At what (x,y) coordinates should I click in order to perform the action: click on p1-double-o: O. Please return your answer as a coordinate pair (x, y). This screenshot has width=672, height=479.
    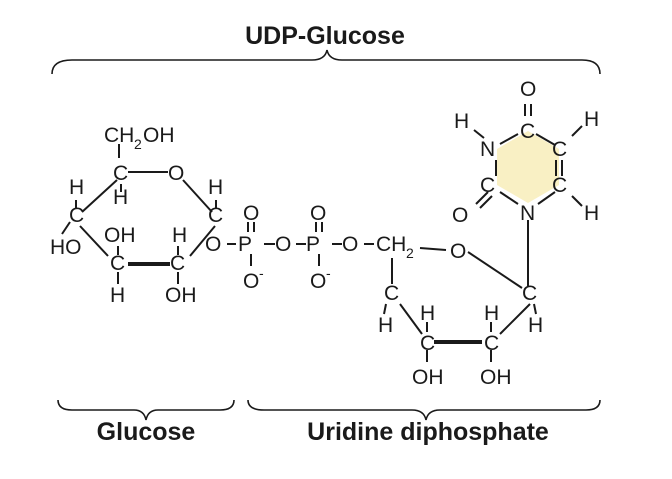
    Looking at the image, I should click on (251, 213).